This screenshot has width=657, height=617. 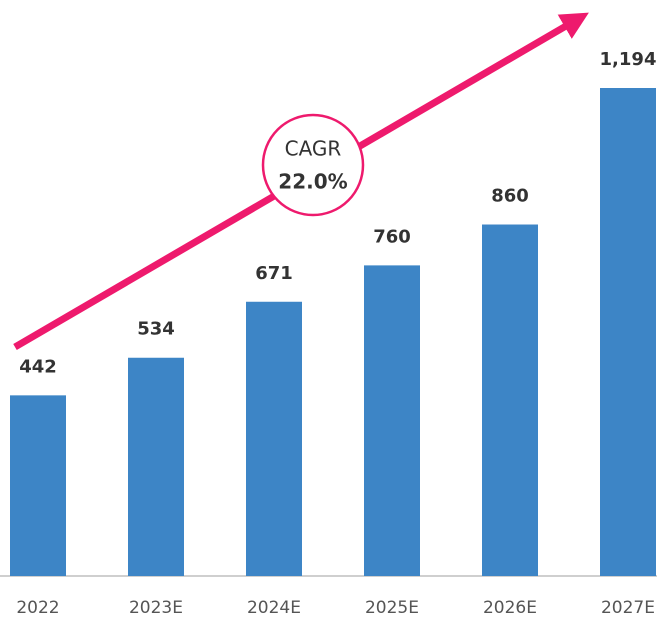 I want to click on x-tick-label: 2023E, so click(x=156, y=607).